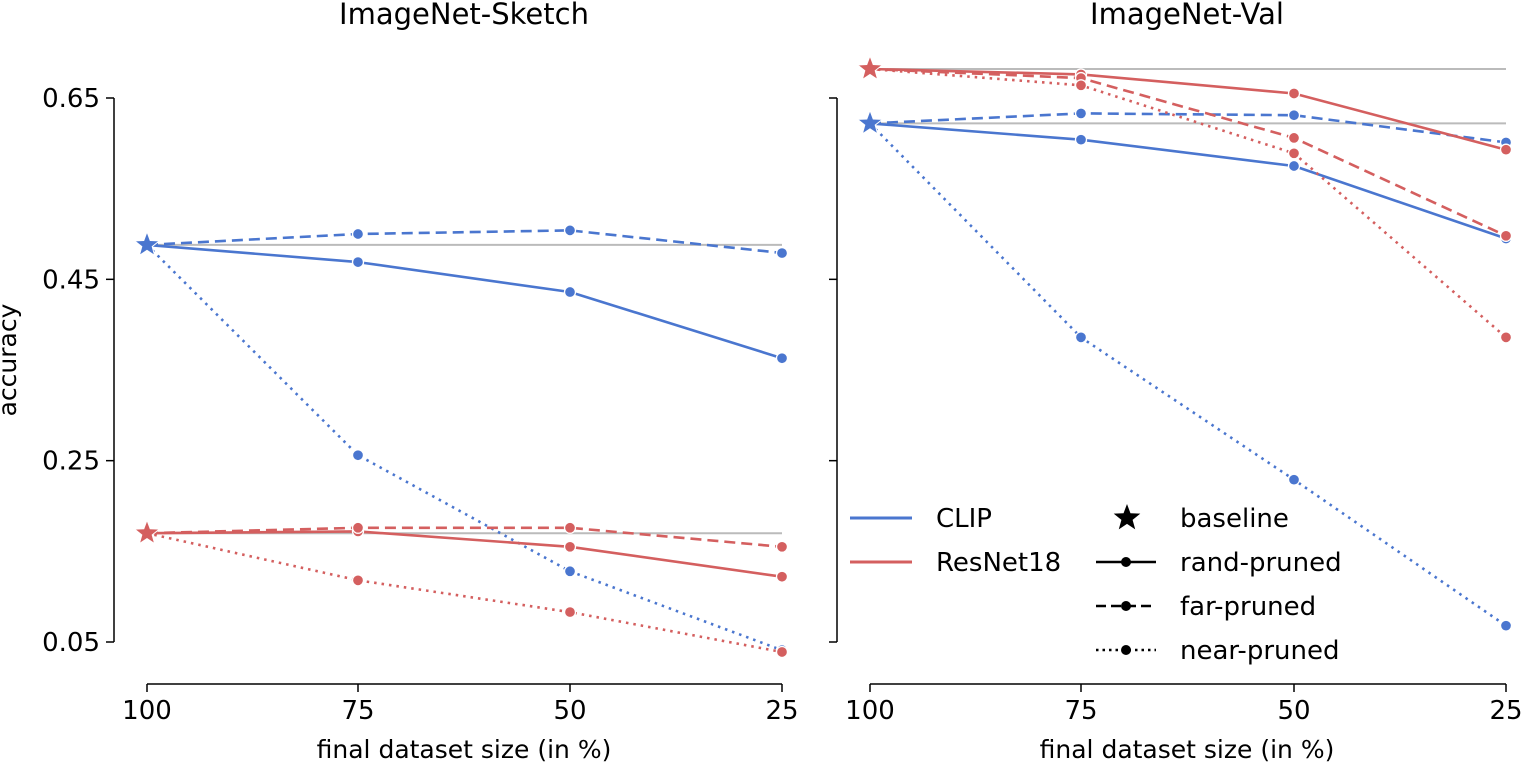 This screenshot has height=765, width=1523. I want to click on legend-label-rand-pruned: rand-pruned, so click(1261, 563).